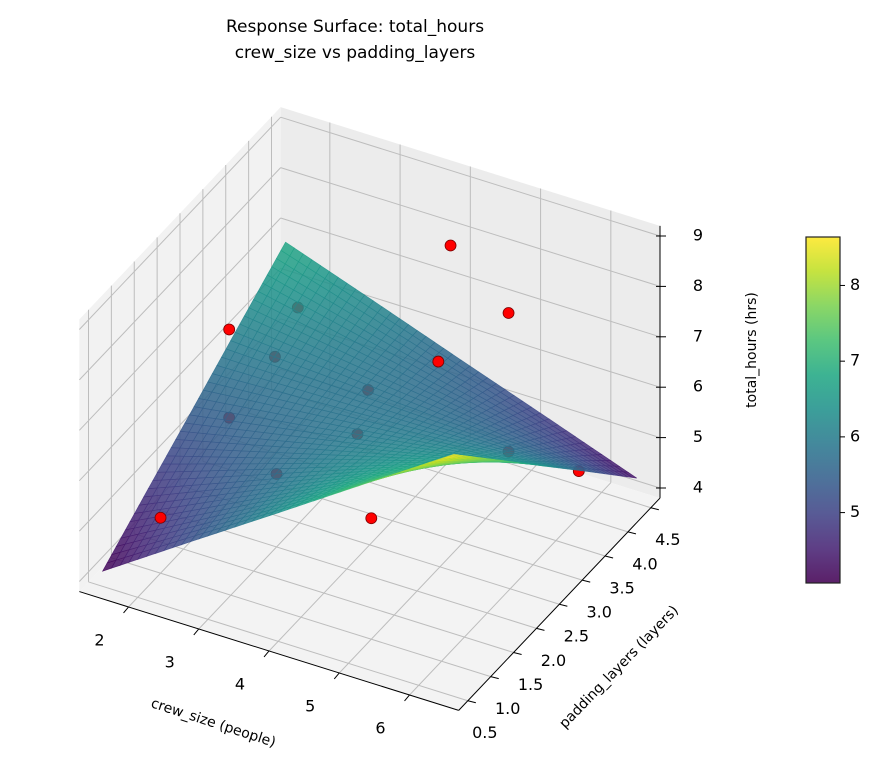  Describe the element at coordinates (213, 722) in the screenshot. I see `x-axis-label: crew_size (people)` at that location.